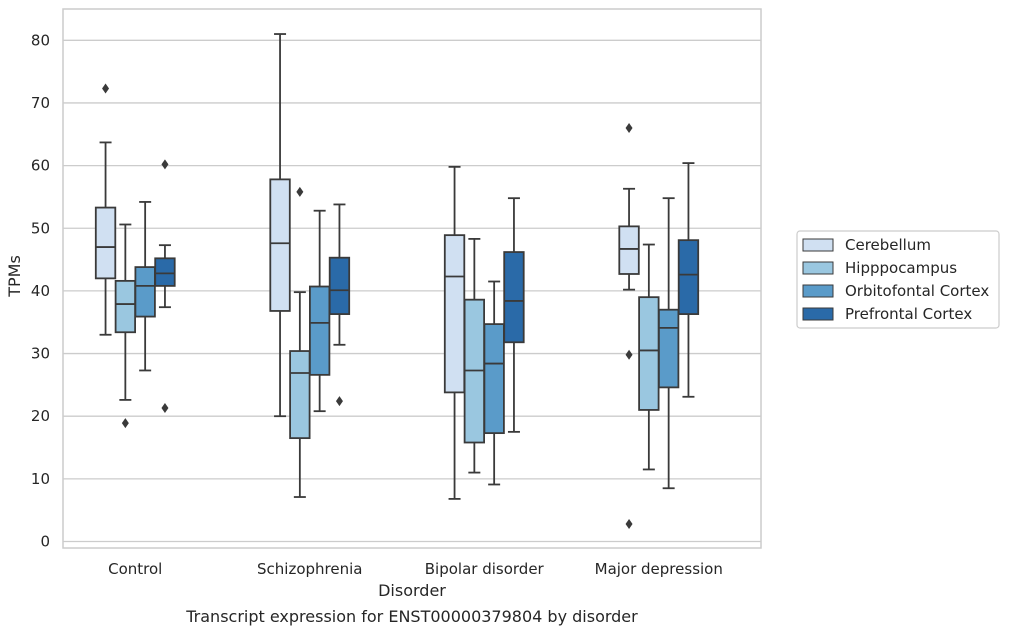 The height and width of the screenshot is (634, 1009). Describe the element at coordinates (309, 569) in the screenshot. I see `x-tick-label: Schizophrenia` at that location.